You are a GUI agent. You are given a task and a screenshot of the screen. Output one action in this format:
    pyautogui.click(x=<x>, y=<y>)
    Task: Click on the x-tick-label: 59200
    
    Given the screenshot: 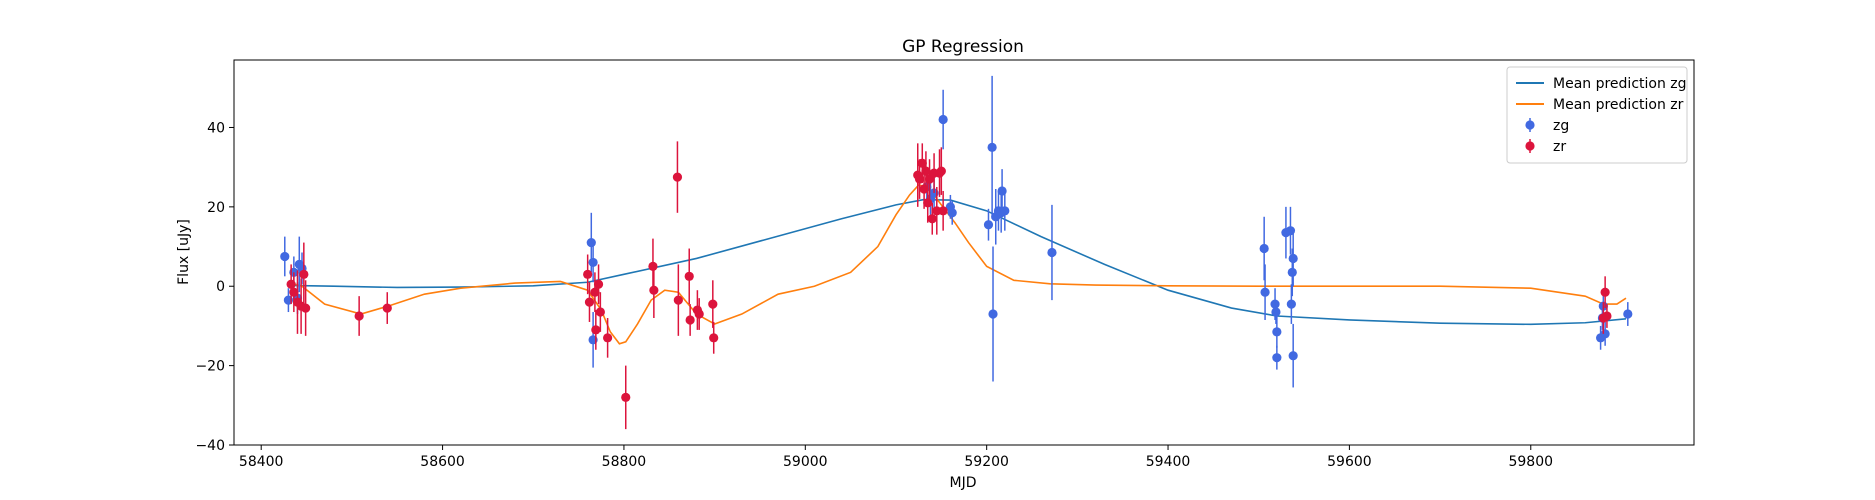 What is the action you would take?
    pyautogui.click(x=986, y=462)
    